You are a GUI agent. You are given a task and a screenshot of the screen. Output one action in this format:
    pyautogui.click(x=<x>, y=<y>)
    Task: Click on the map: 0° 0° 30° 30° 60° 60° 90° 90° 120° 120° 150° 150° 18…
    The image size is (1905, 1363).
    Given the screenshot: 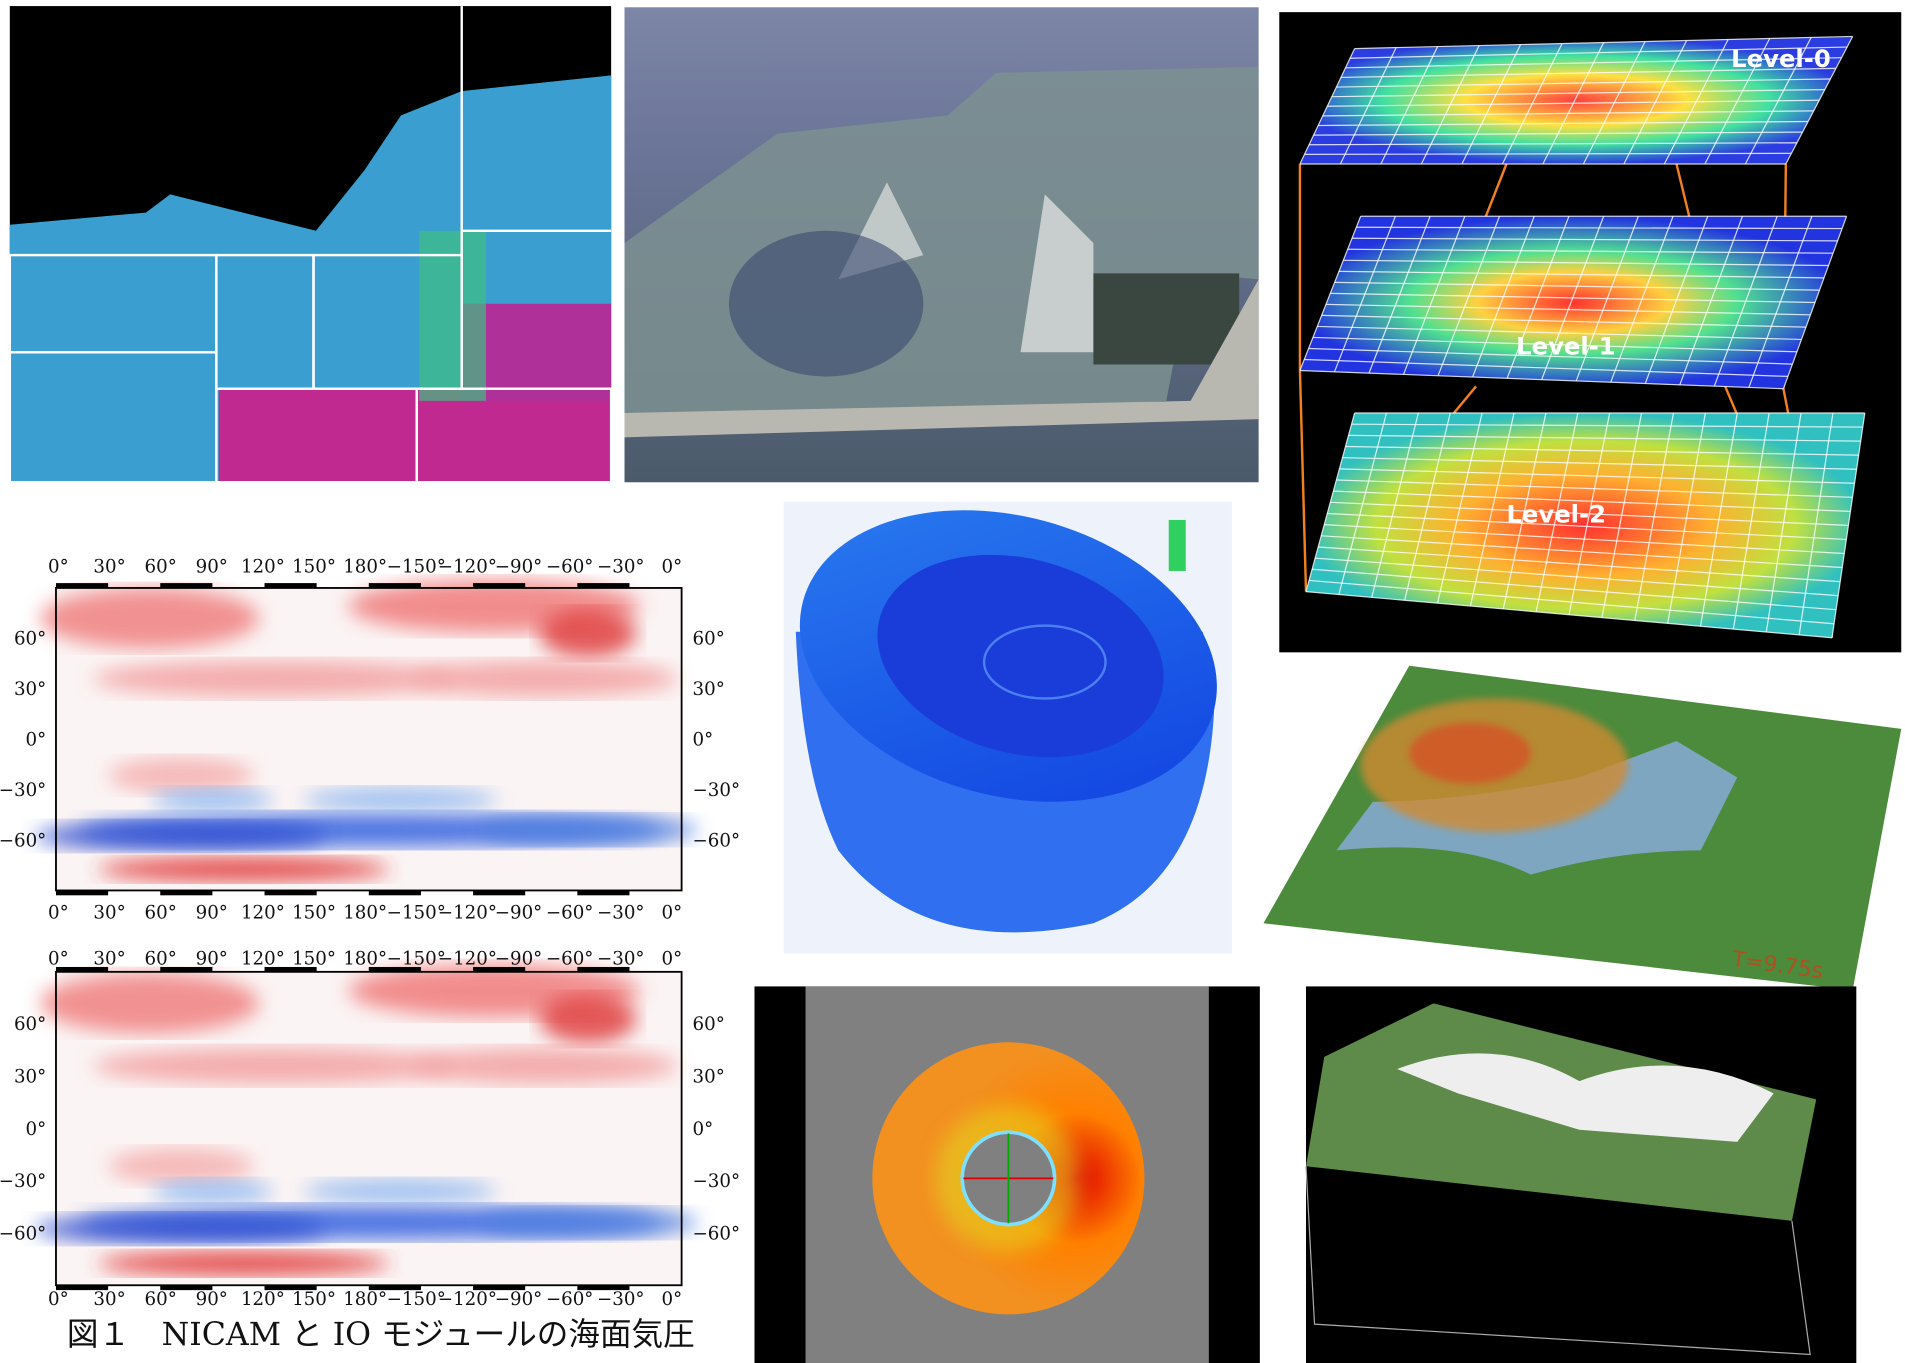 What is the action you would take?
    pyautogui.click(x=370, y=739)
    